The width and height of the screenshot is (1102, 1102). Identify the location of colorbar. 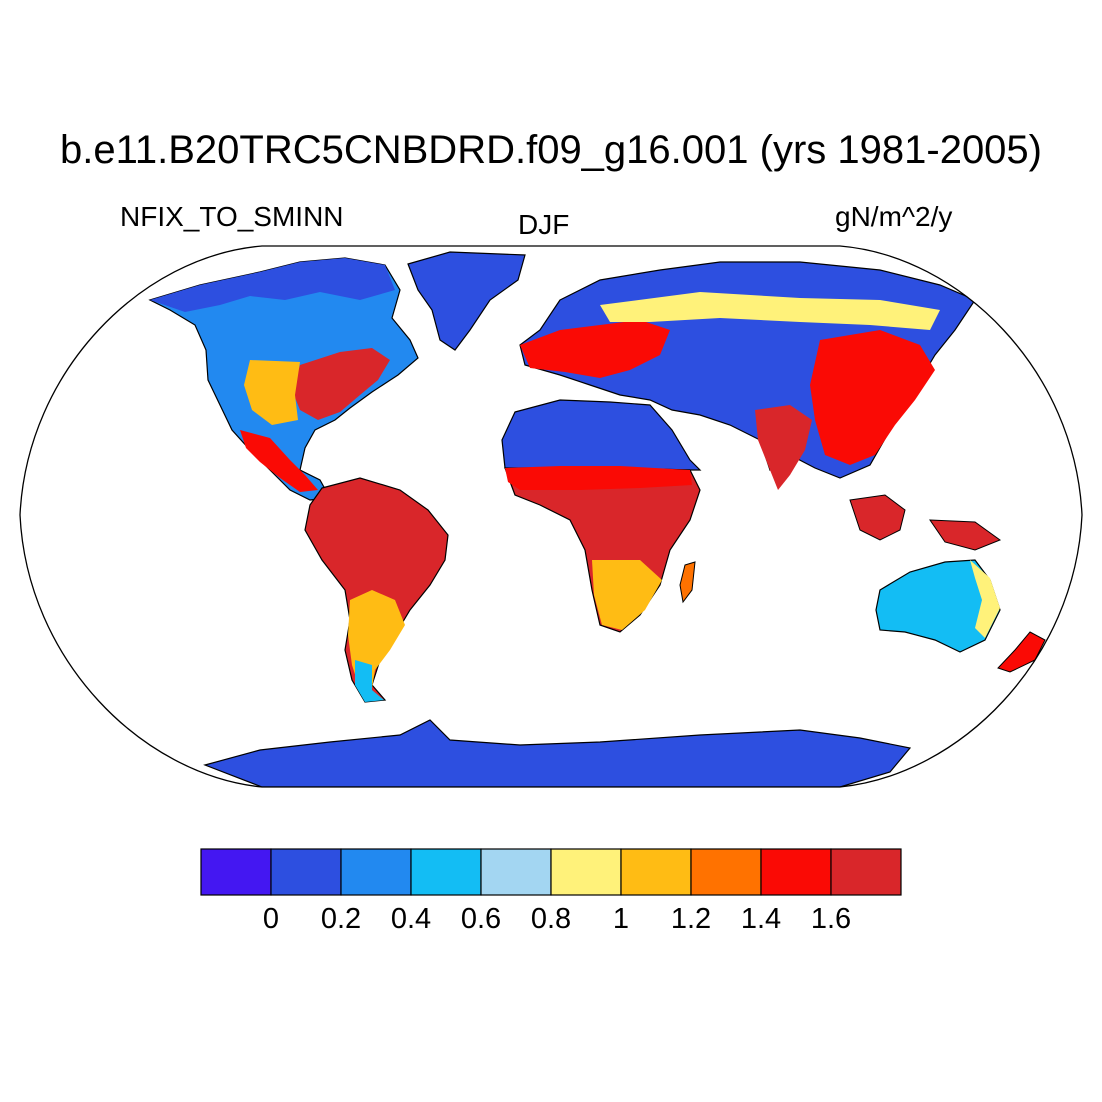
(551, 872).